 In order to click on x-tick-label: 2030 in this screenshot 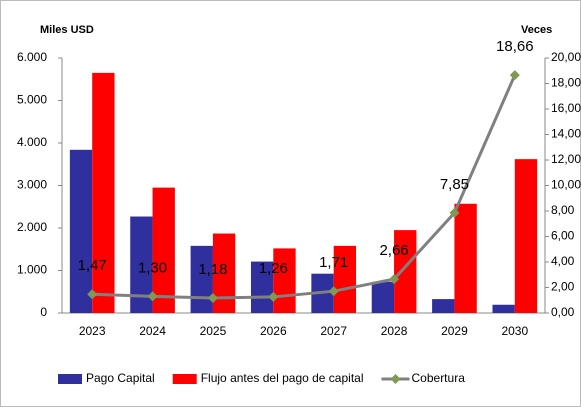, I will do `click(514, 331)`.